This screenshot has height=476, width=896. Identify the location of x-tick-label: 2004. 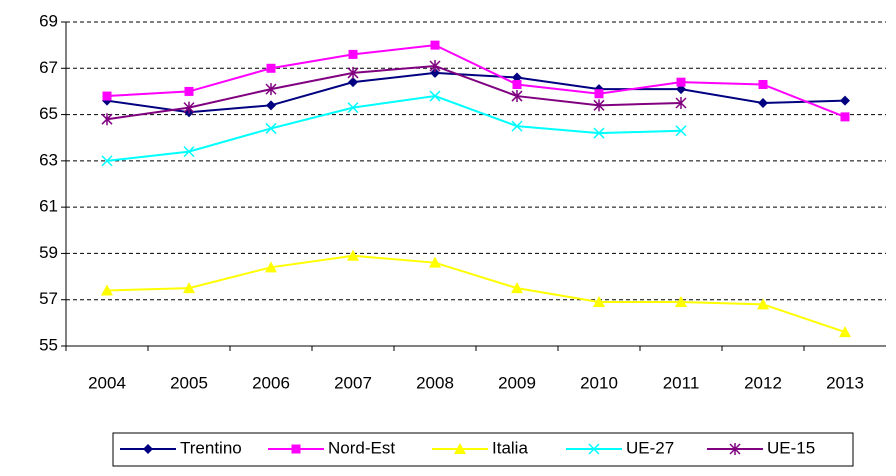
(107, 382).